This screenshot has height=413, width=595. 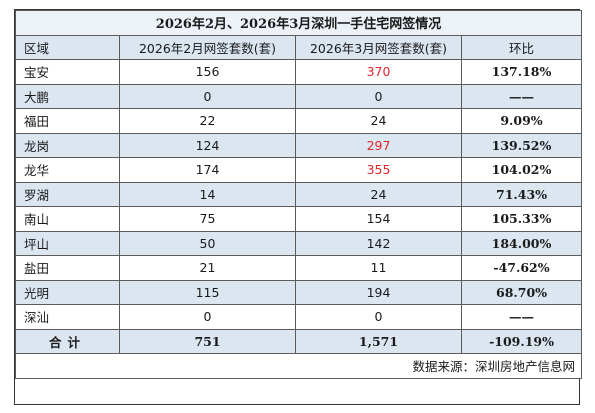 I want to click on data-source-note: 数据来源：深圳房地产信息网, so click(x=298, y=366).